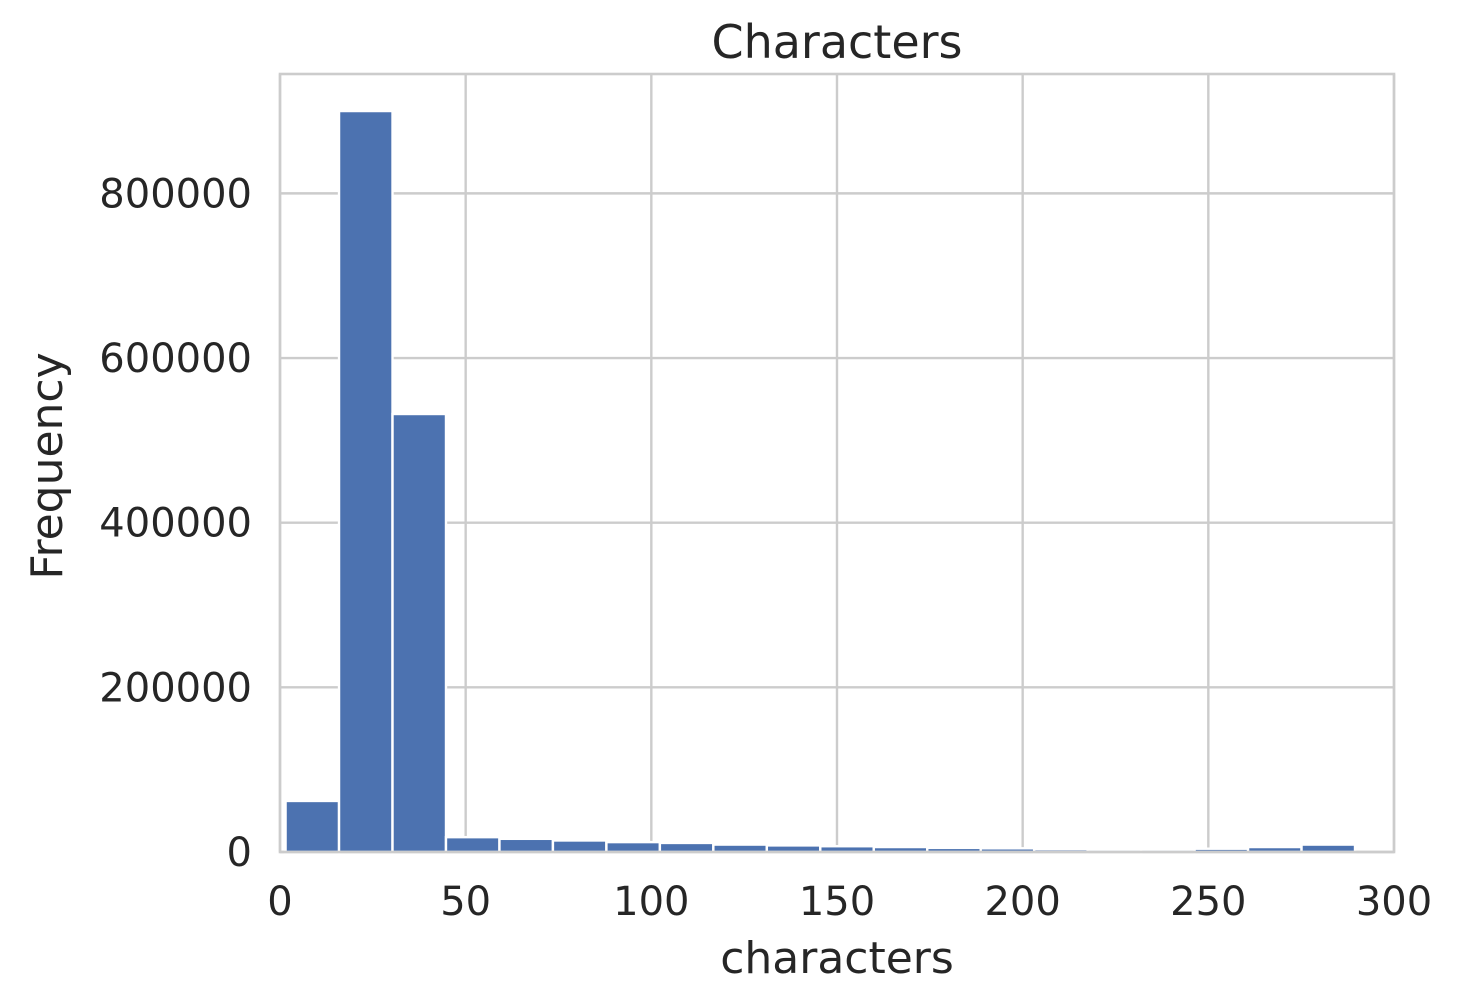  I want to click on x-tick-label: 300, so click(1394, 902).